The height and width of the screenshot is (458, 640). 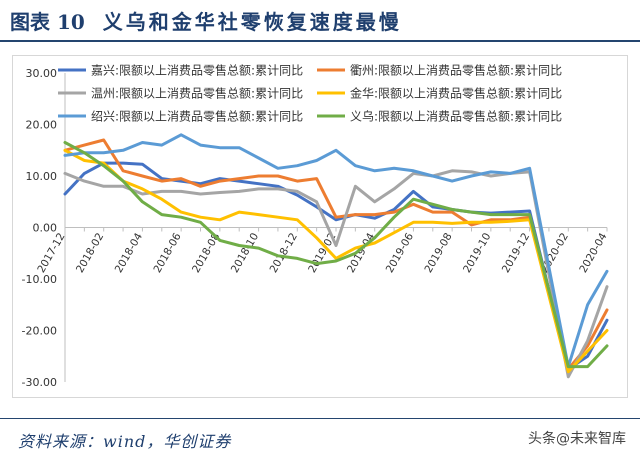 I want to click on x-tick-label: 2019-10, so click(x=477, y=253).